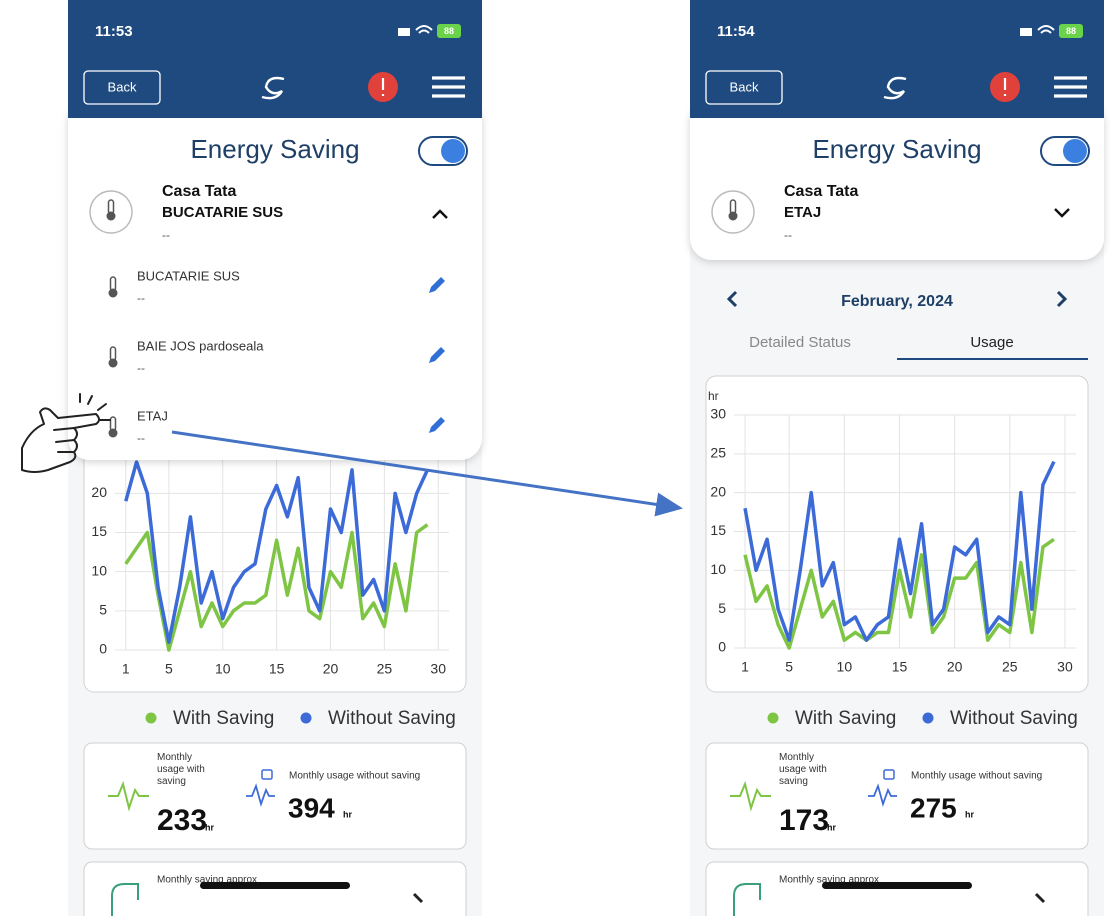 This screenshot has width=1110, height=916. I want to click on summary-value: 233, so click(182, 820).